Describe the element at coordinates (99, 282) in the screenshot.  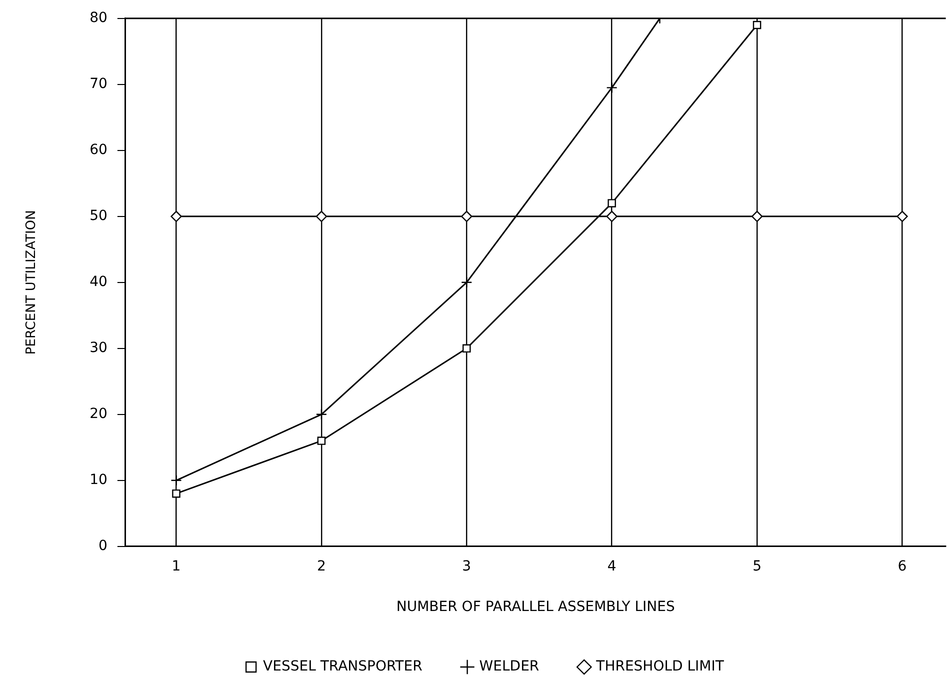
I see `y-tick-label: 40` at that location.